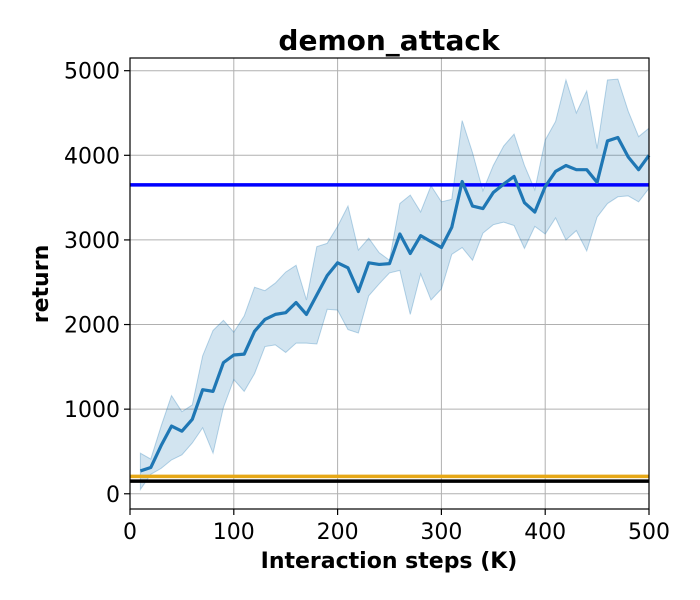 This screenshot has height=600, width=700. I want to click on y-tick-label: 3000, so click(92, 241).